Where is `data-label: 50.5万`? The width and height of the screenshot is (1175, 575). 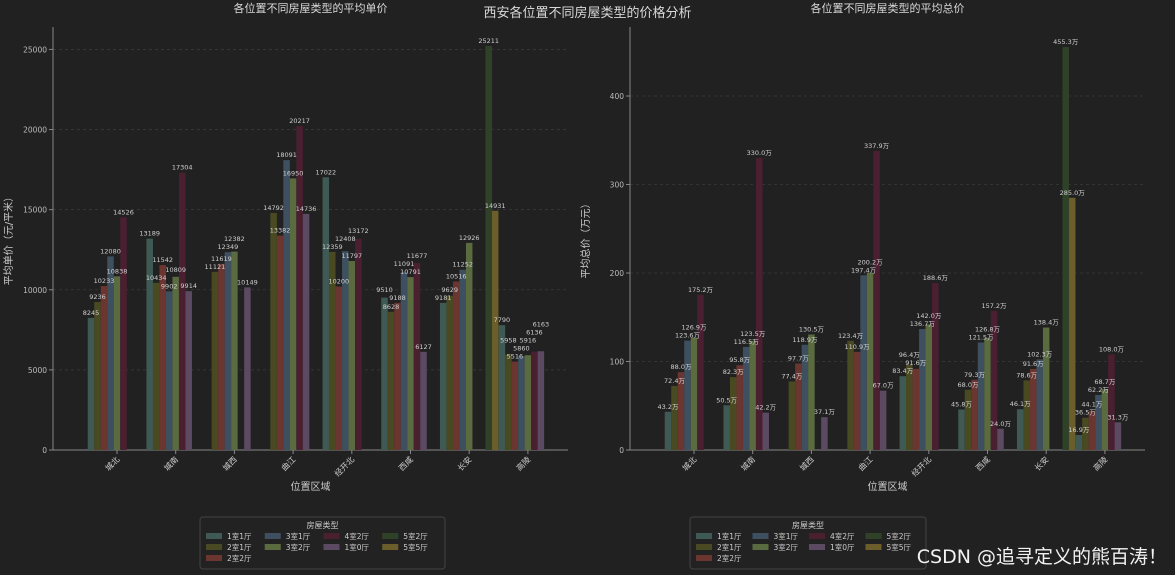 data-label: 50.5万 is located at coordinates (726, 400).